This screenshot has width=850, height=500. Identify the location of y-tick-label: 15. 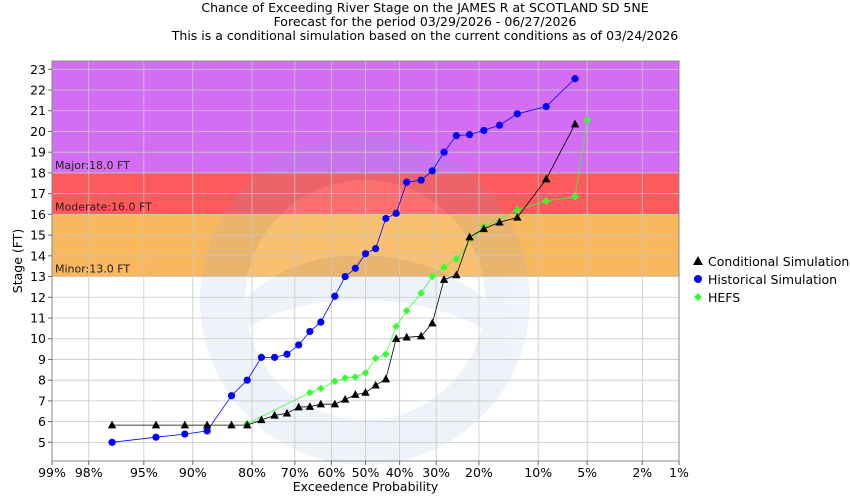
(38, 235).